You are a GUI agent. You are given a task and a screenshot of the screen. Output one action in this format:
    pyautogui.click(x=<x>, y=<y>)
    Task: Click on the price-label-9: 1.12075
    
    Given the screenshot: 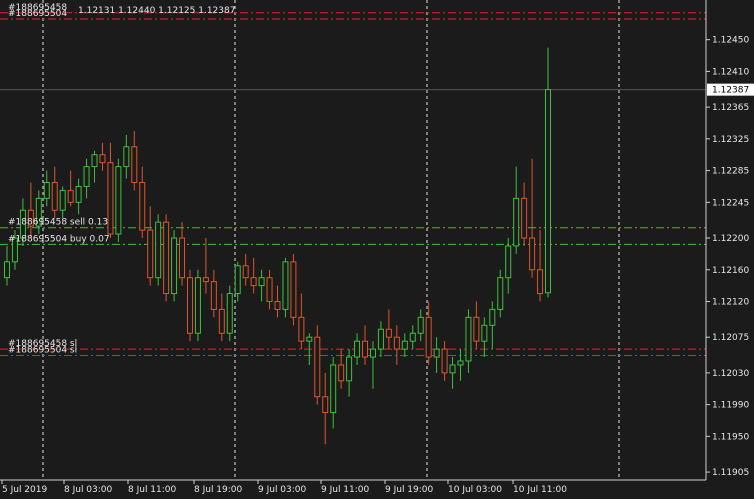 What is the action you would take?
    pyautogui.click(x=730, y=338)
    